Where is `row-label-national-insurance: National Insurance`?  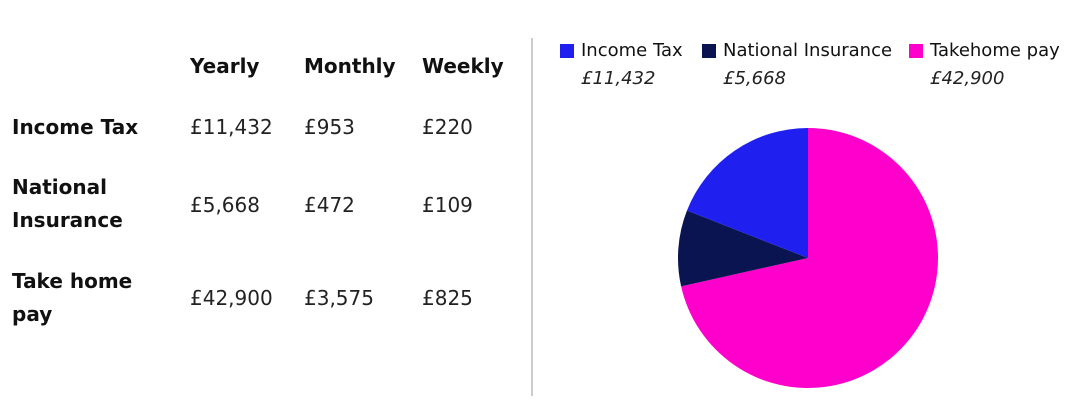
row-label-national-insurance: National Insurance is located at coordinates (67, 203).